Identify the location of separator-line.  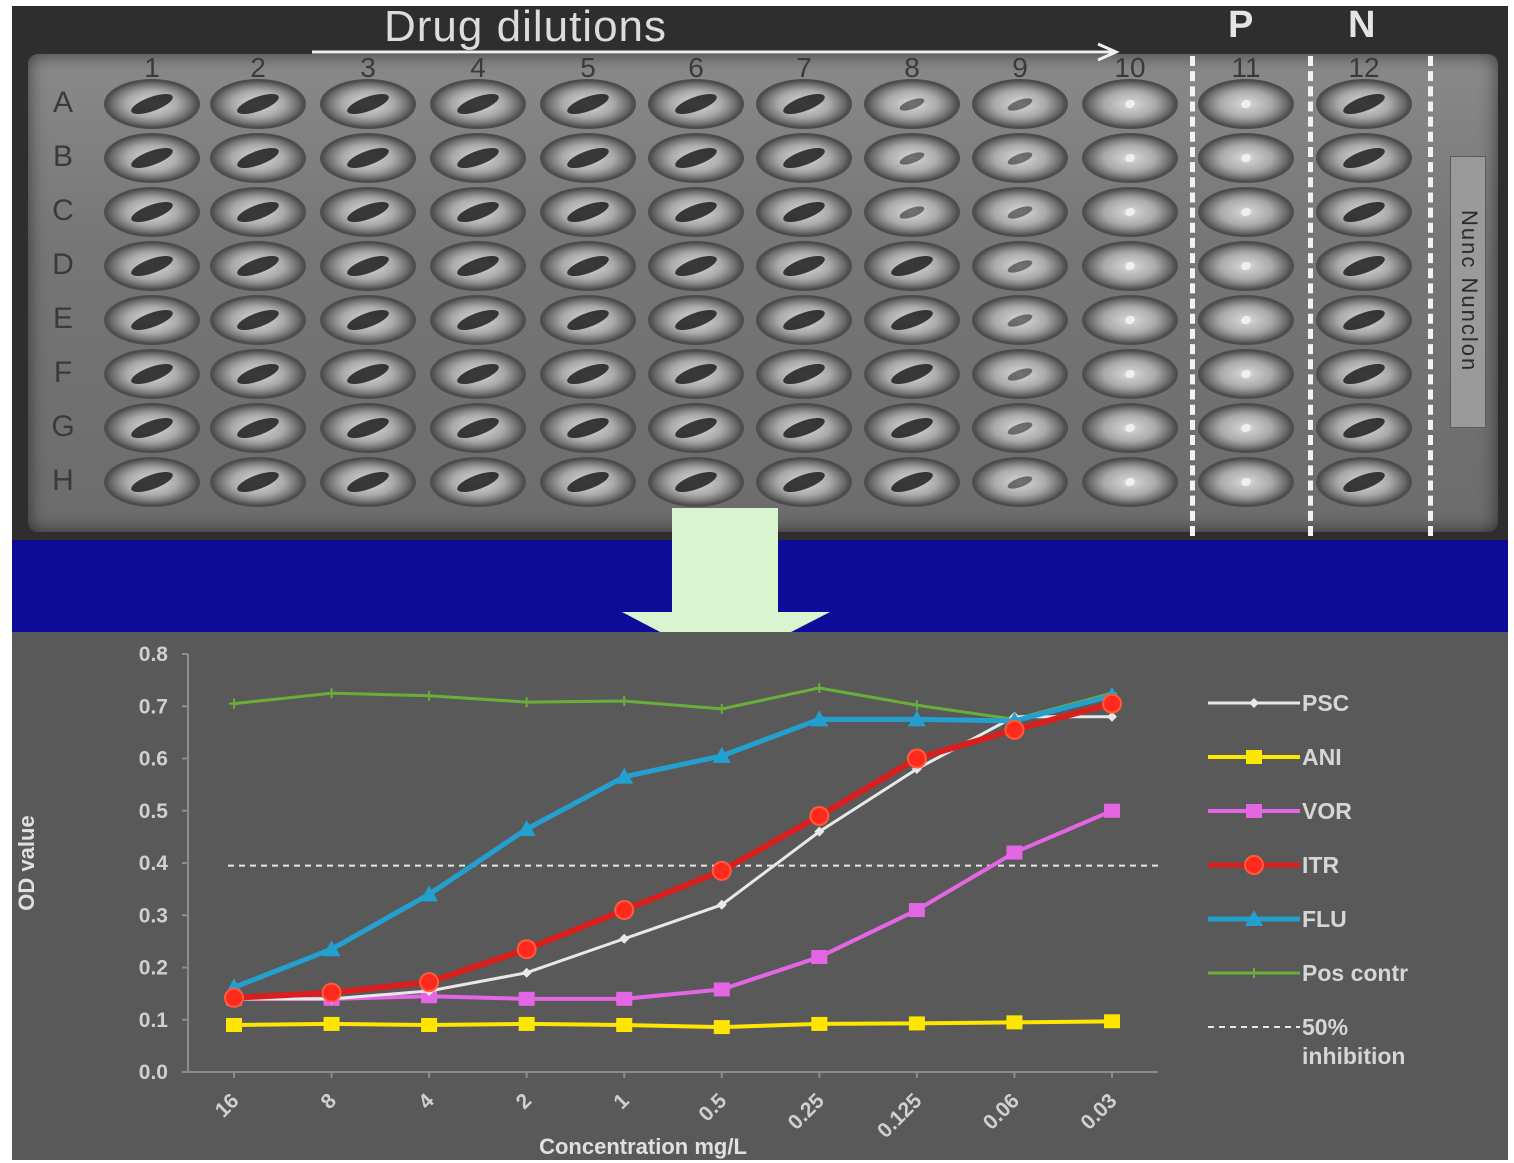
(1310, 296).